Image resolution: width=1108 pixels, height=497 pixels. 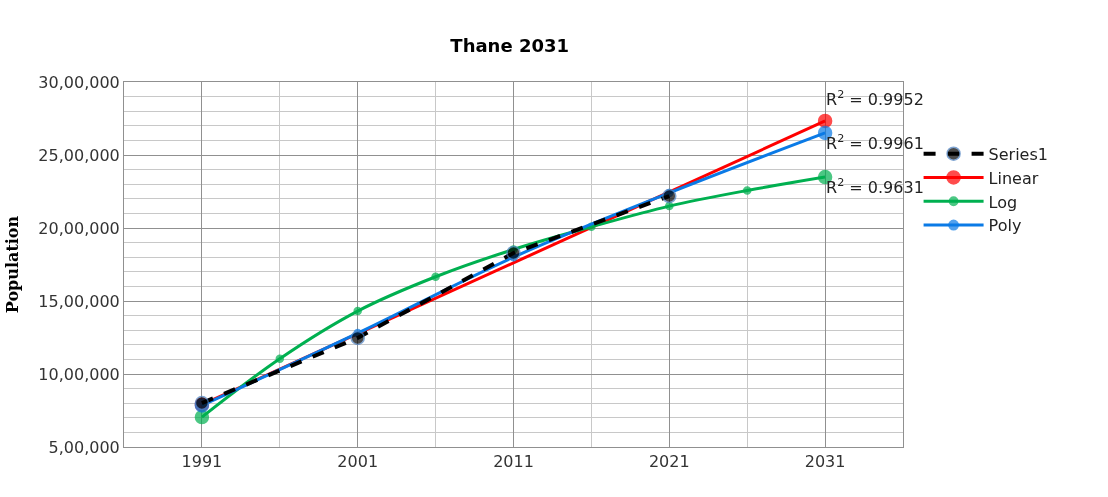 What do you see at coordinates (1018, 154) in the screenshot?
I see `legend-label: Series1` at bounding box center [1018, 154].